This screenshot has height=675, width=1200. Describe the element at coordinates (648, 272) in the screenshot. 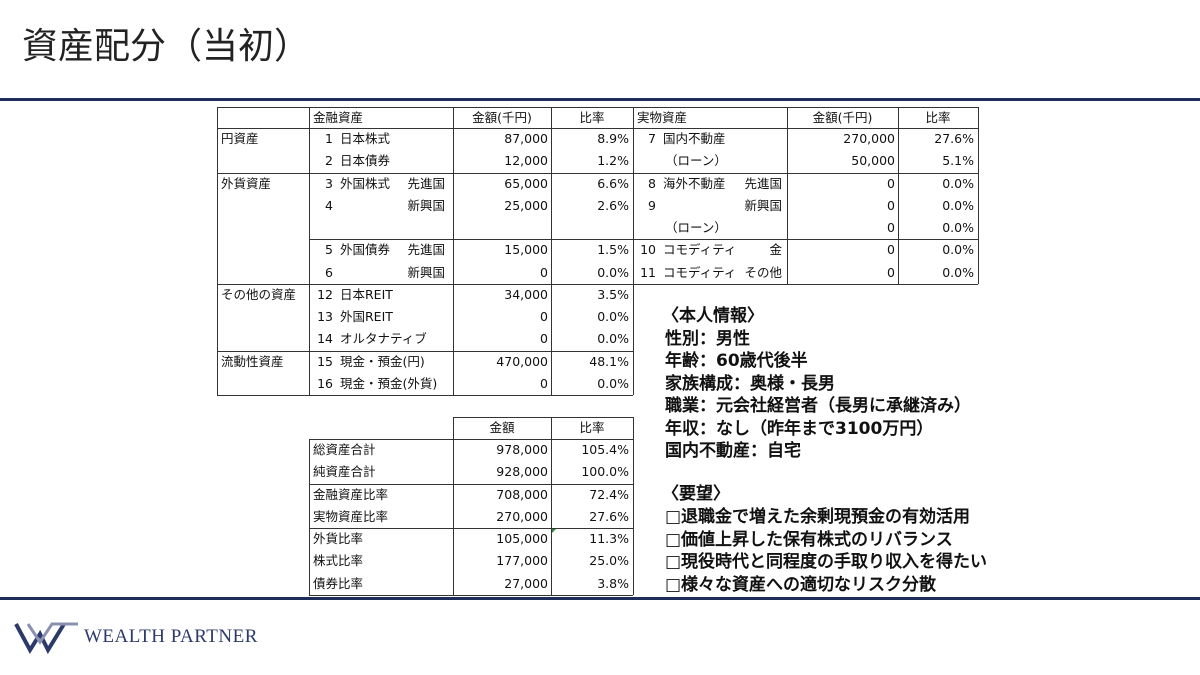

I see `item-number: 11` at that location.